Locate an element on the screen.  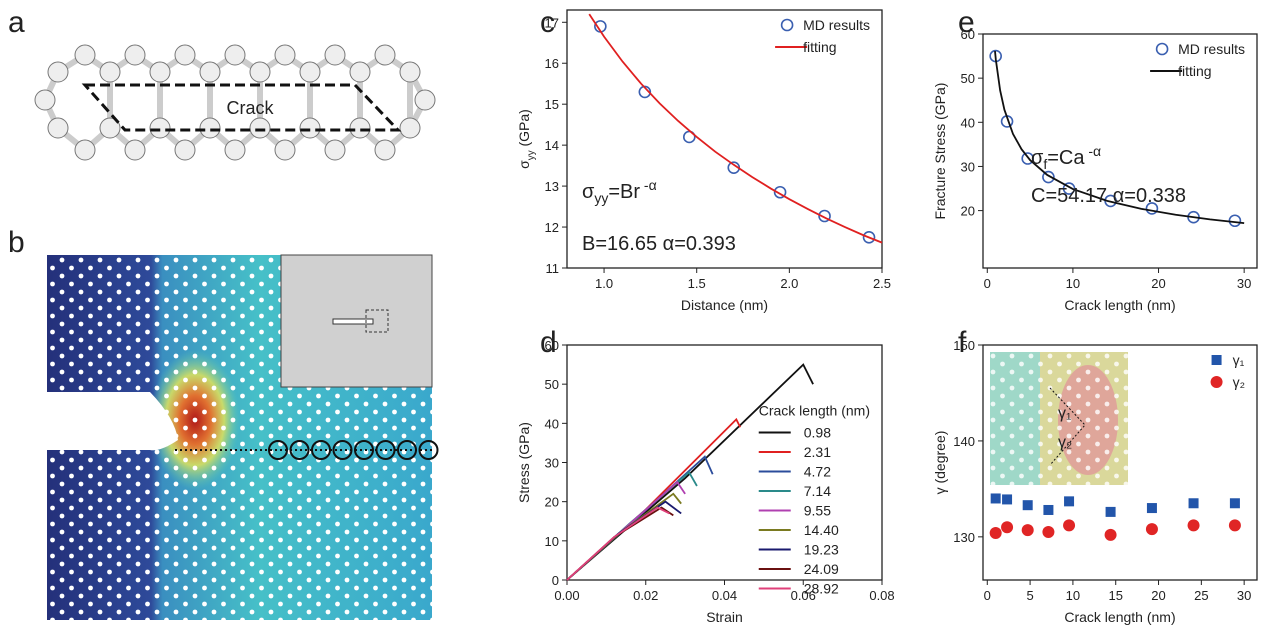
y-tick-label: 14 is located at coordinates (552, 145).